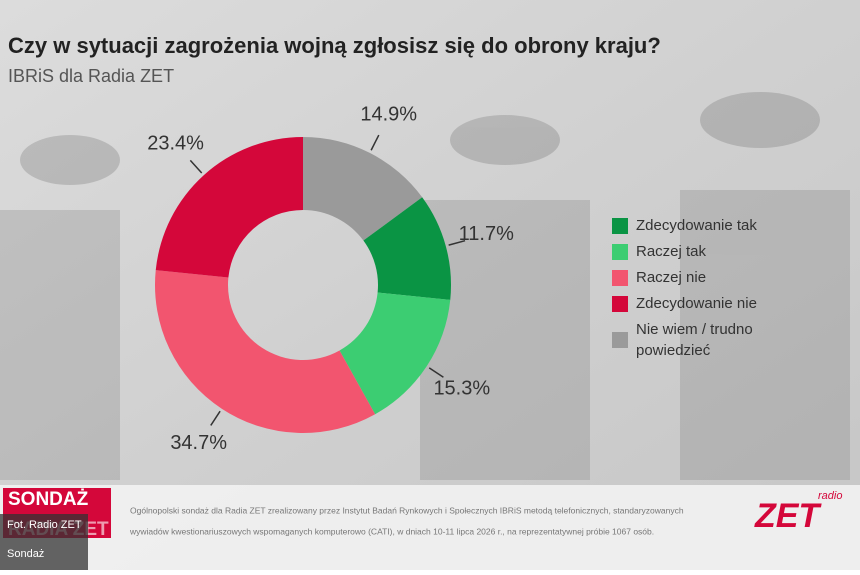 The image size is (860, 575). I want to click on photo-credit: Fot. Radio ZET, so click(44, 525).